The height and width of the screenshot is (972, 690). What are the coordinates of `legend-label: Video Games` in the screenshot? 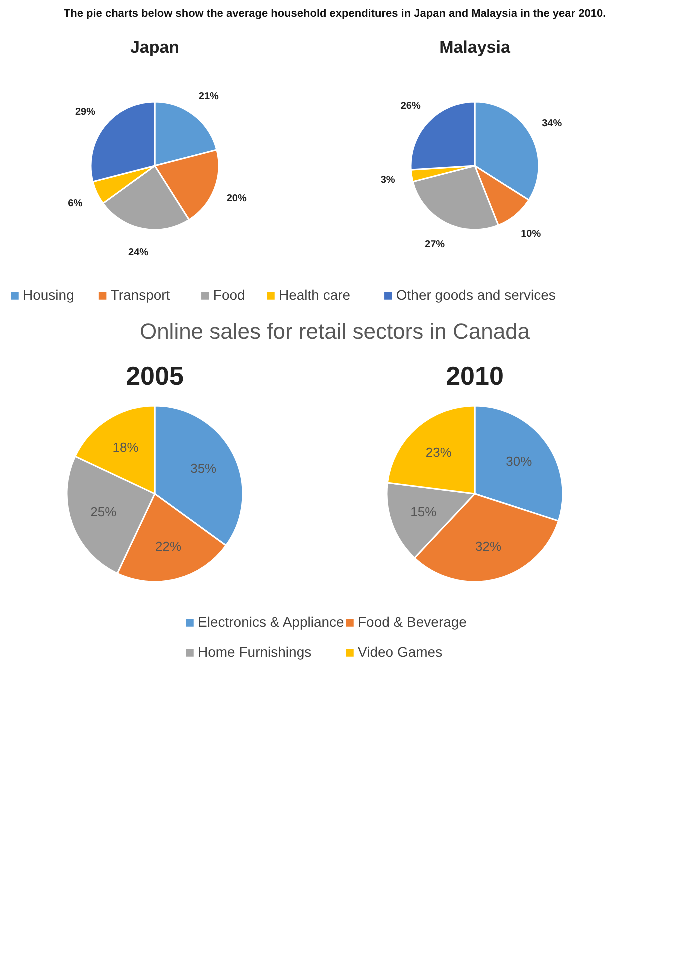 It's located at (400, 652).